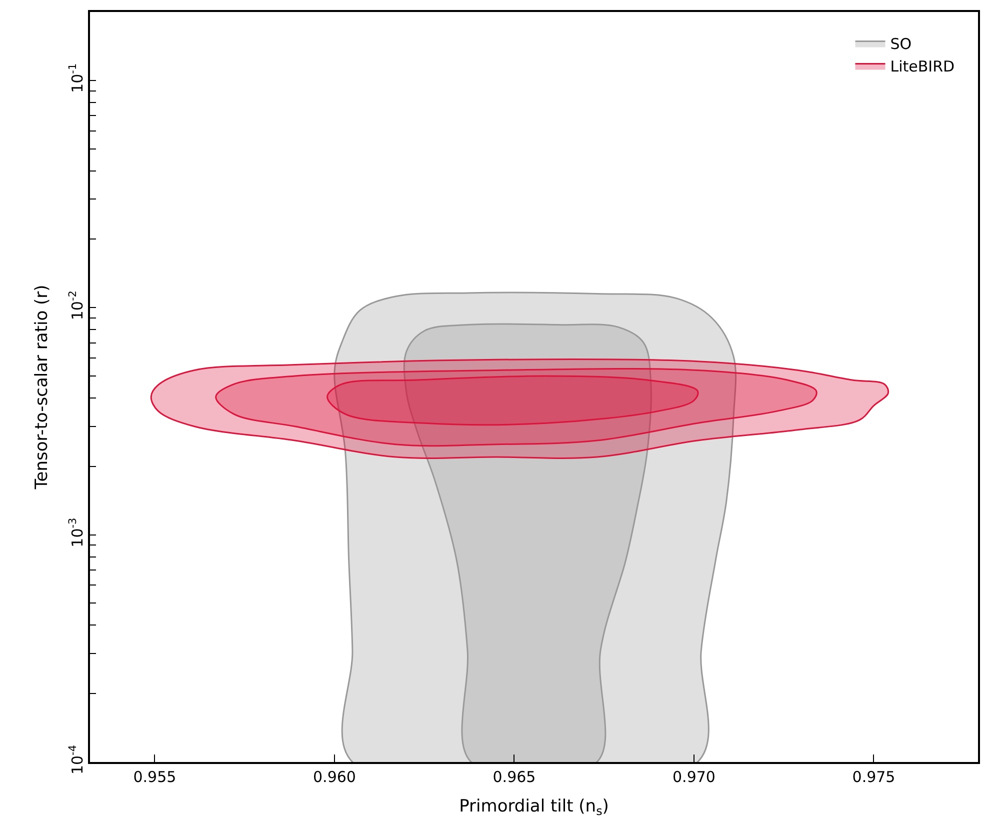 The image size is (998, 823). What do you see at coordinates (694, 777) in the screenshot?
I see `x-tick-label: 0.970` at bounding box center [694, 777].